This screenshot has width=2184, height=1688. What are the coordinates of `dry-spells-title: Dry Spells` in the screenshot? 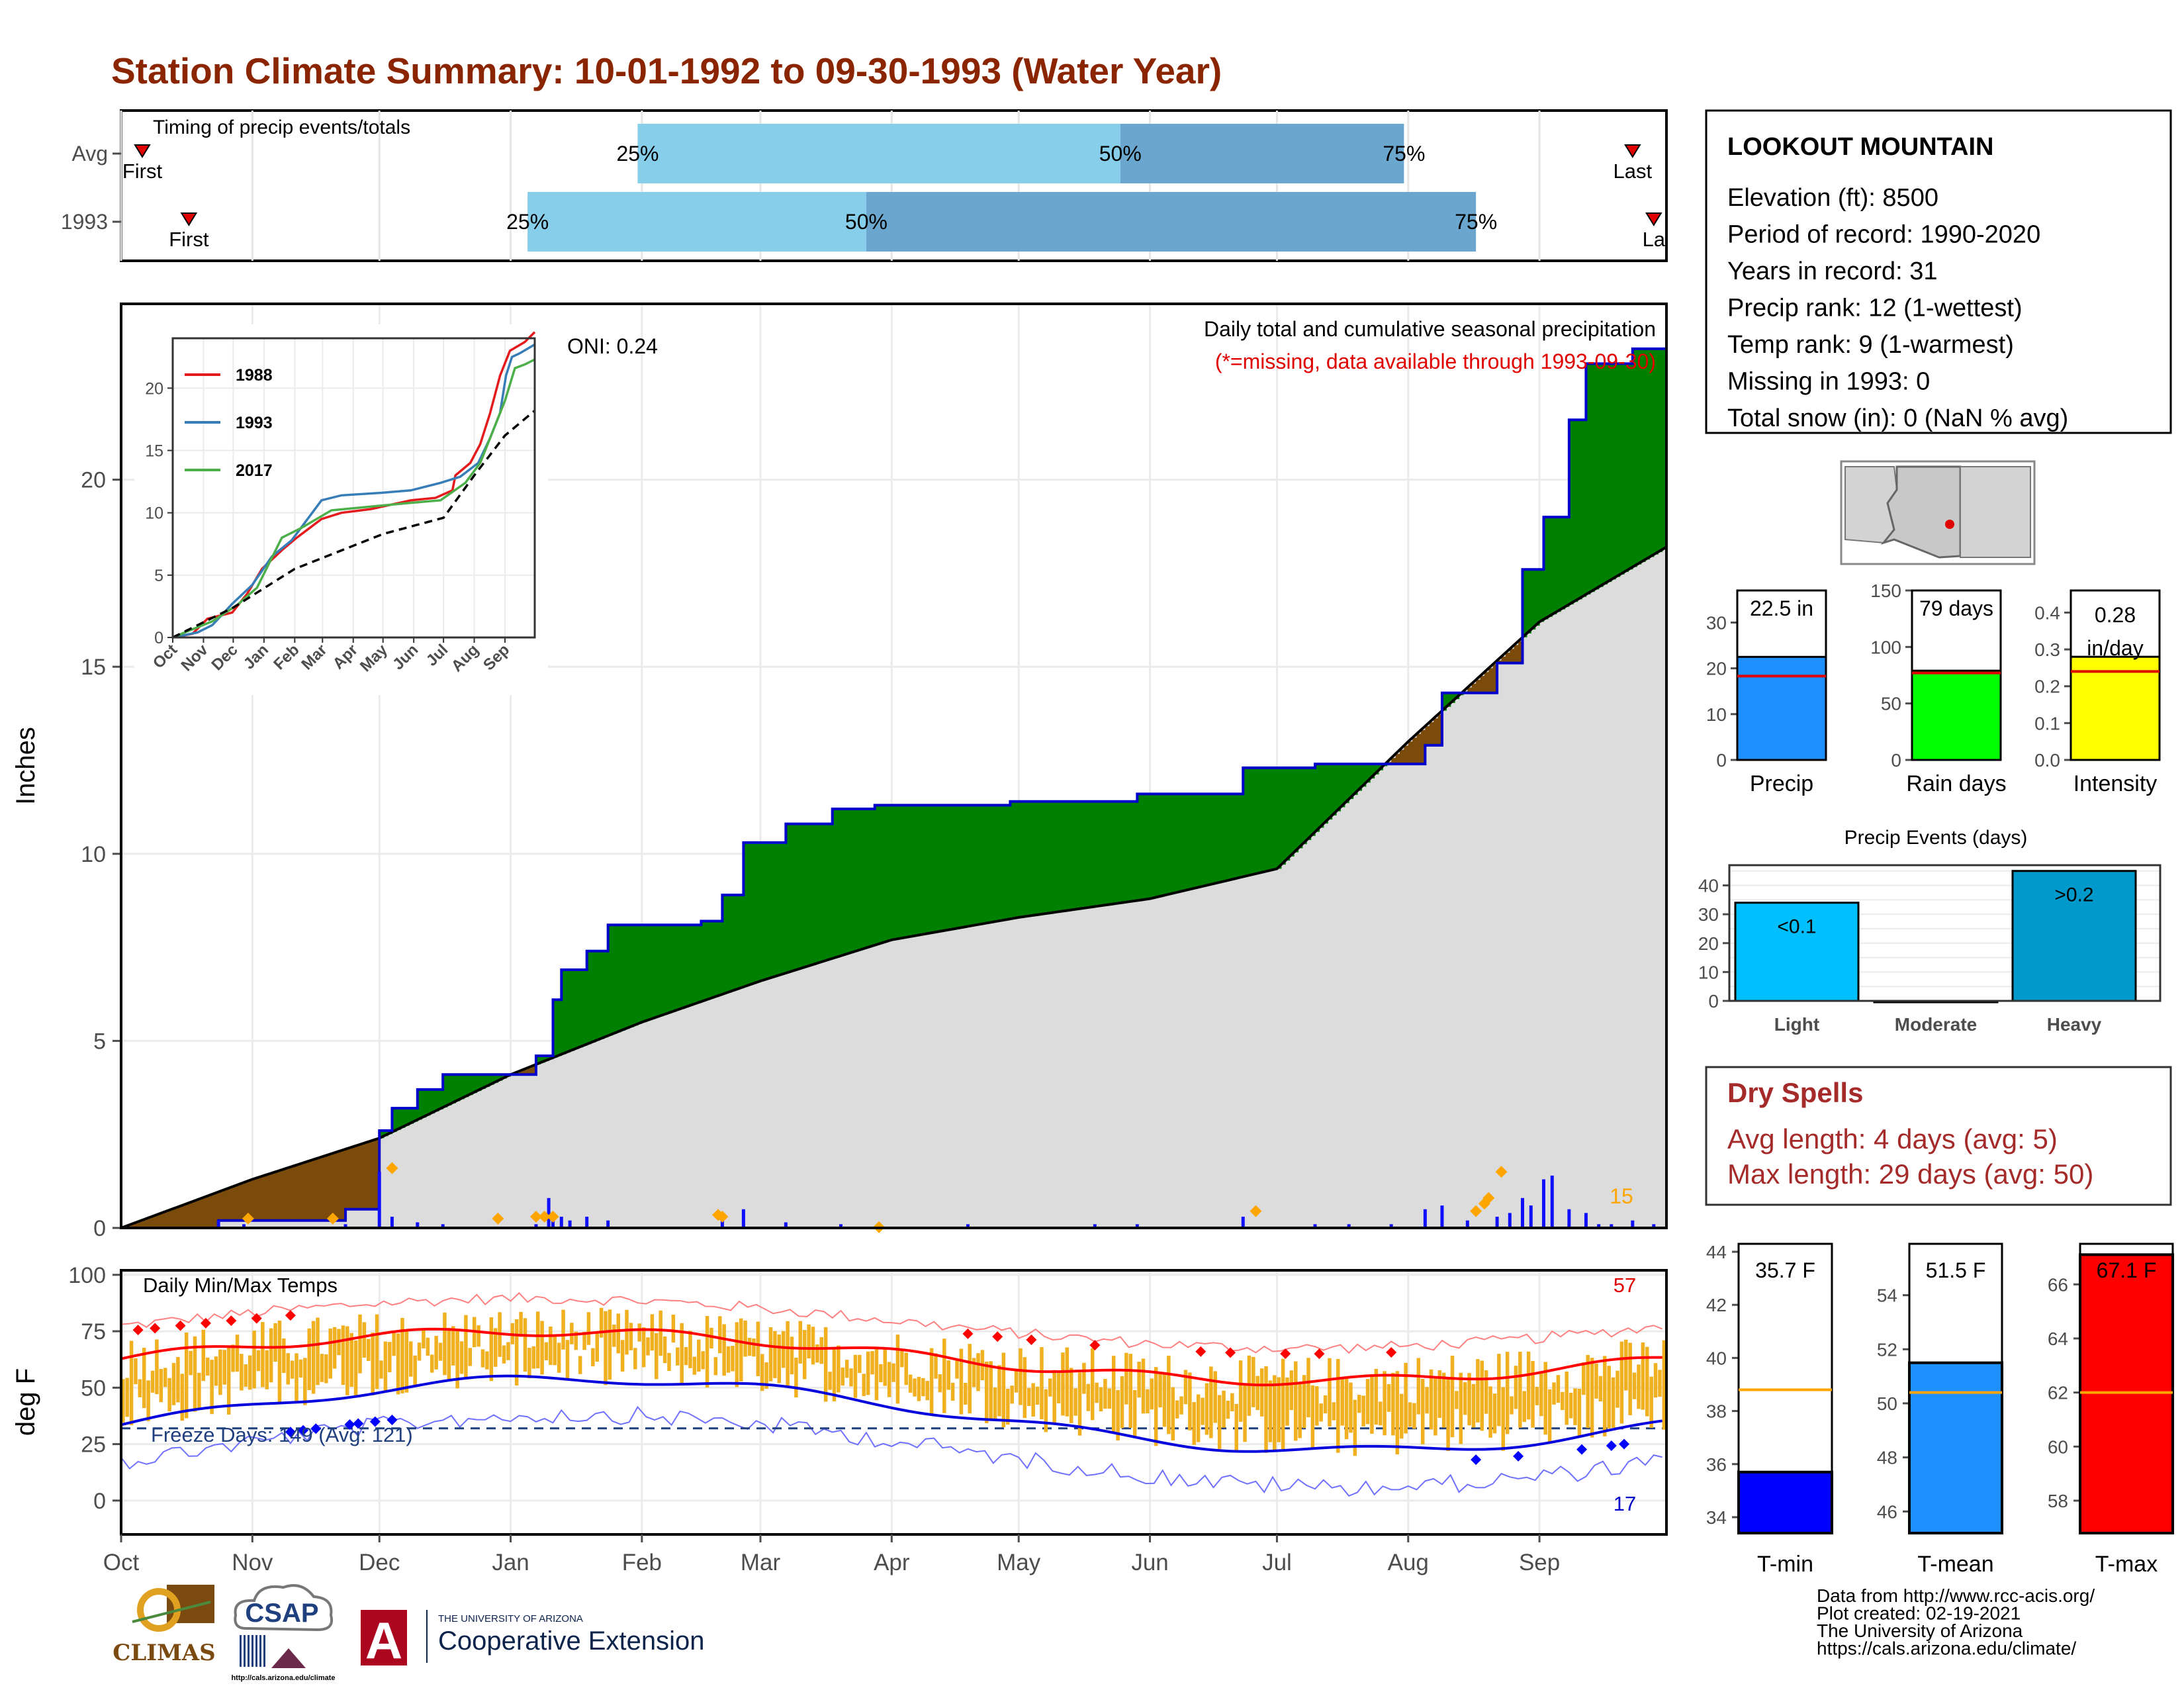 It's located at (1795, 1092).